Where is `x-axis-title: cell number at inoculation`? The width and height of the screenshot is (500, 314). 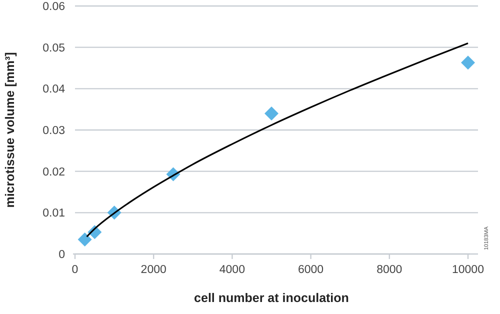 x-axis-title: cell number at inoculation is located at coordinates (271, 298).